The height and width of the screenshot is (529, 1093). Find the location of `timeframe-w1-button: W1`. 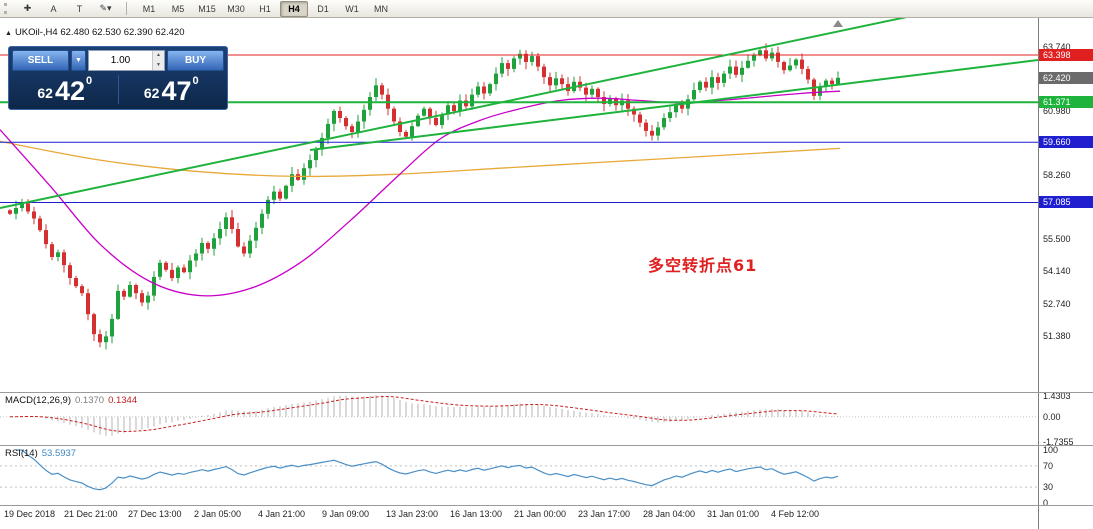

timeframe-w1-button: W1 is located at coordinates (352, 8).